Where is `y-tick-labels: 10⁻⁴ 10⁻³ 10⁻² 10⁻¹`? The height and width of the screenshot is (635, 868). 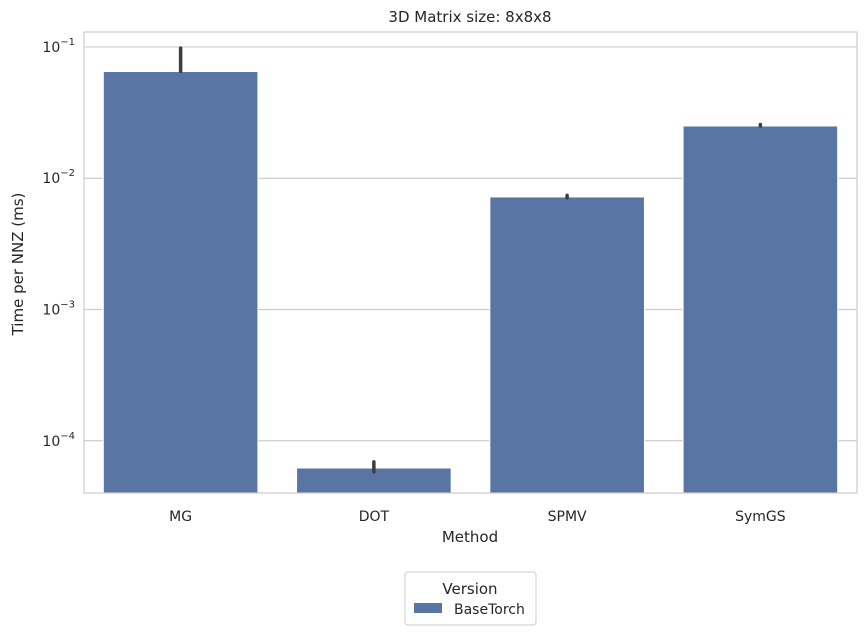
y-tick-labels: 10⁻⁴ 10⁻³ 10⁻² 10⁻¹ is located at coordinates (58, 243).